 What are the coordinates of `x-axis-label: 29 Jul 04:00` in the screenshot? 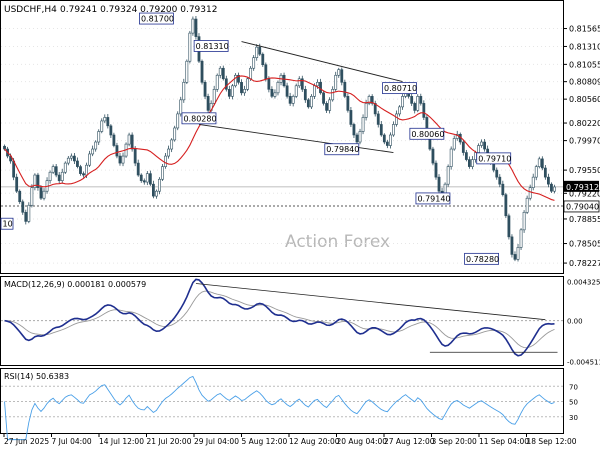 It's located at (216, 441).